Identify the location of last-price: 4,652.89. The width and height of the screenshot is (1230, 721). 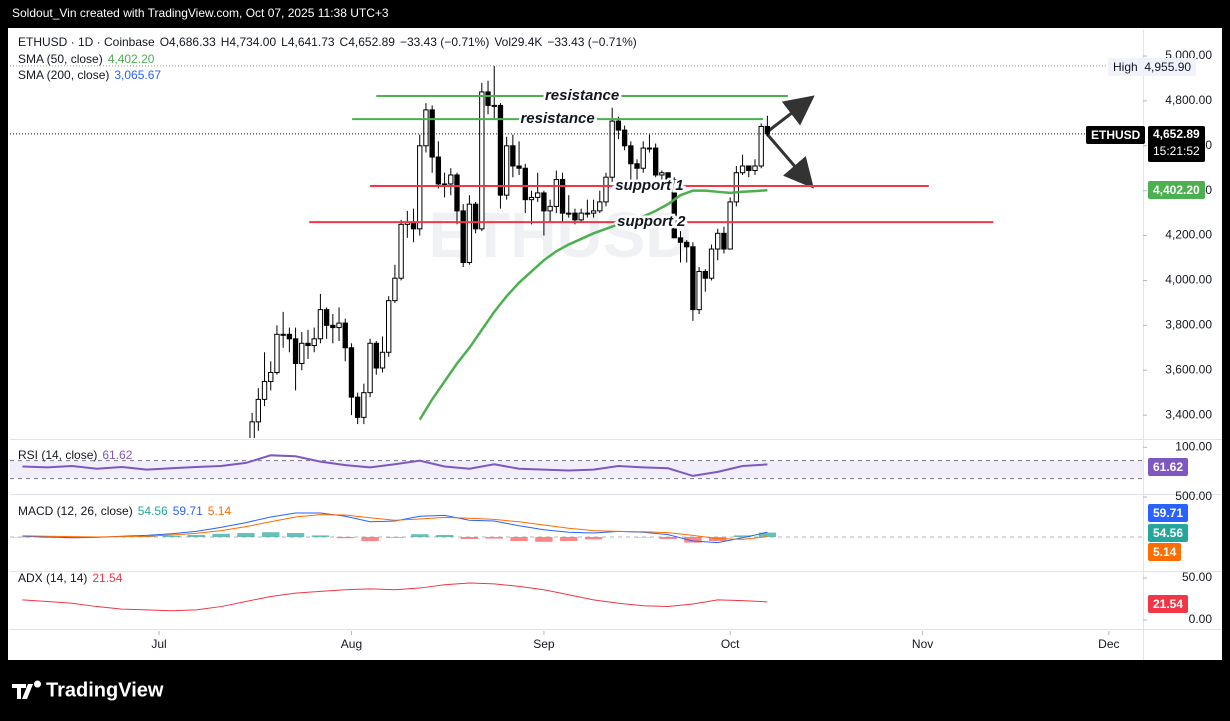
(1176, 134).